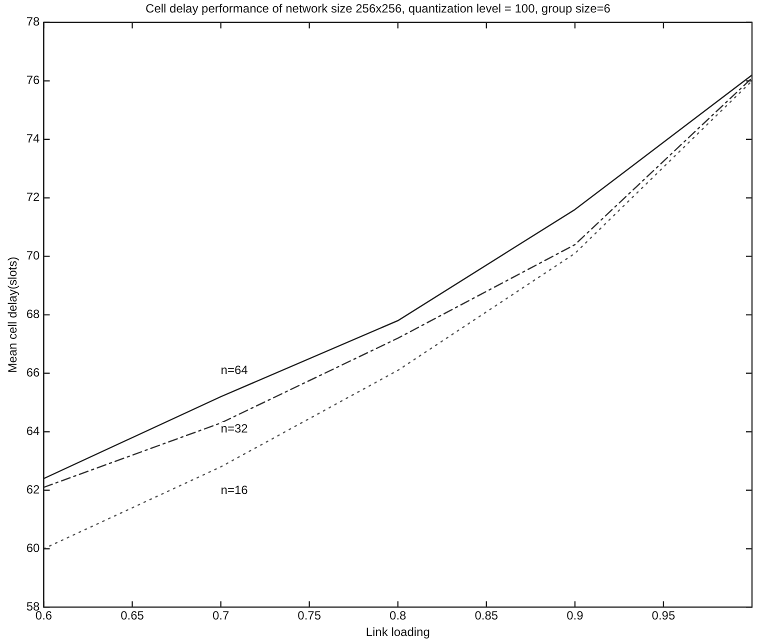 This screenshot has width=757, height=644. Describe the element at coordinates (33, 489) in the screenshot. I see `y-tick-label: 62` at that location.